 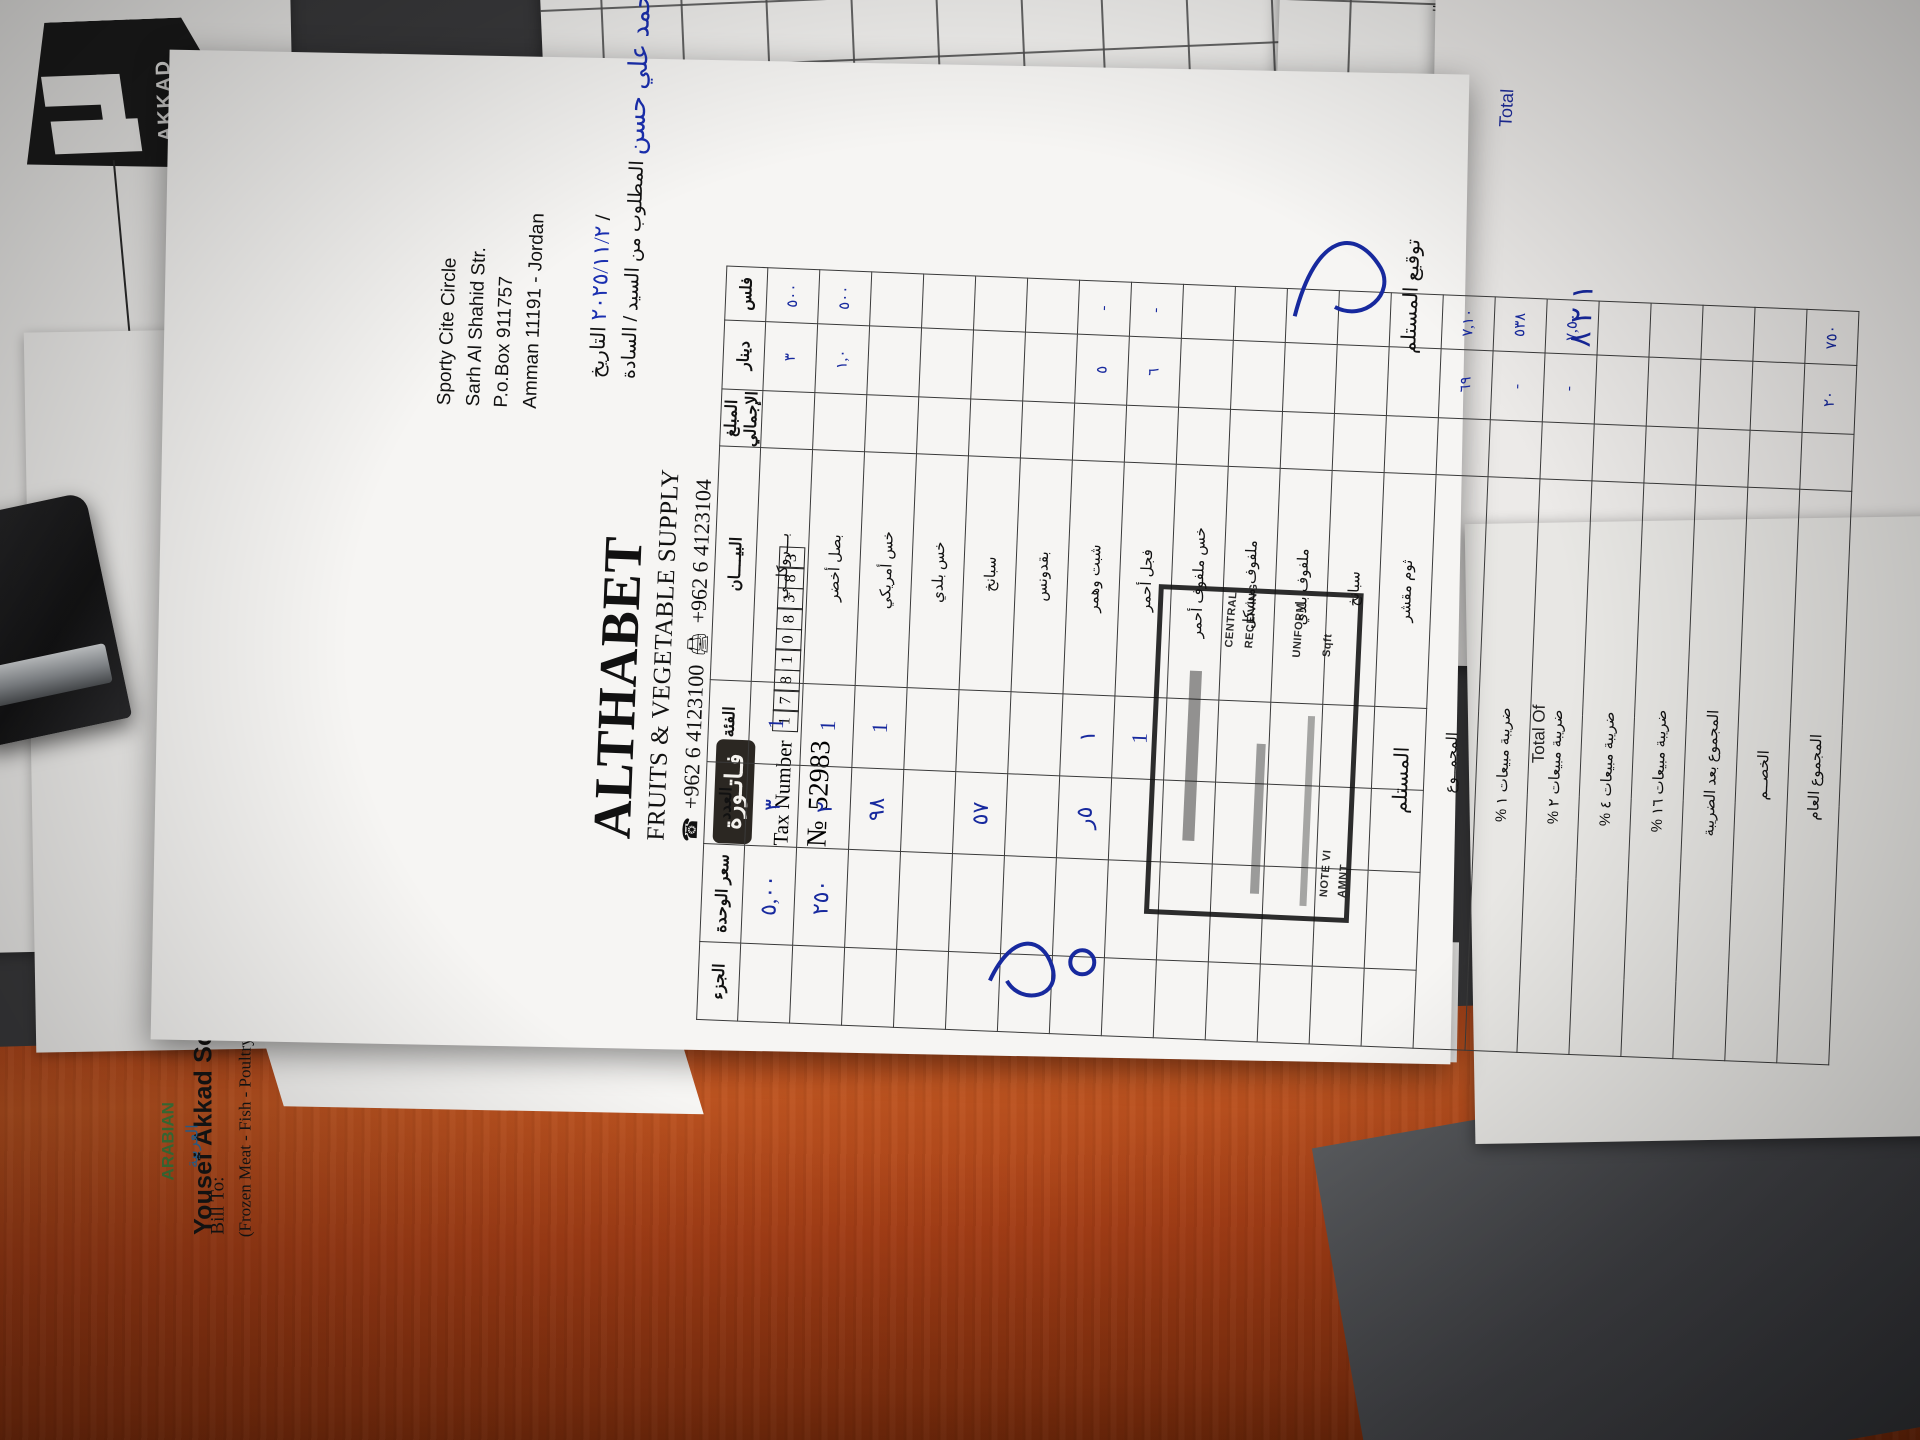 I want to click on stamp-line-2: RECEIVING, so click(x=1252, y=616).